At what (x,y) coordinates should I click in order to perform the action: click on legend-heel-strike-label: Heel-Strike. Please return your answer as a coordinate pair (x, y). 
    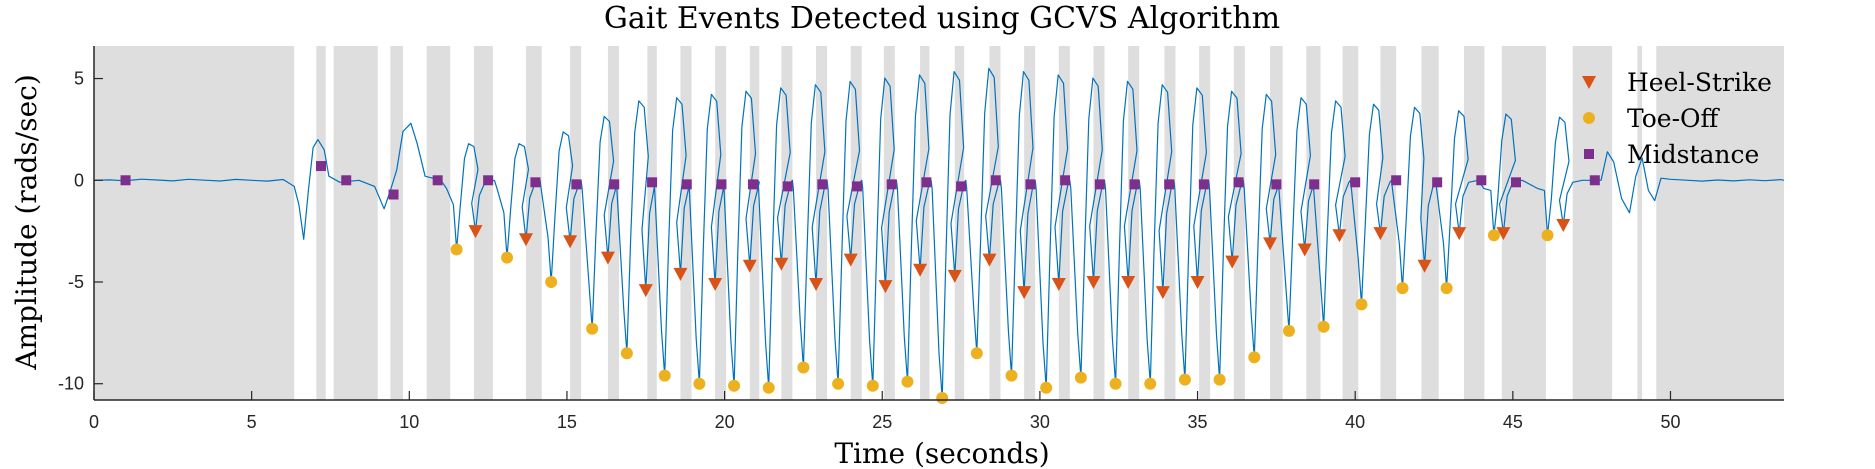
    Looking at the image, I should click on (1699, 82).